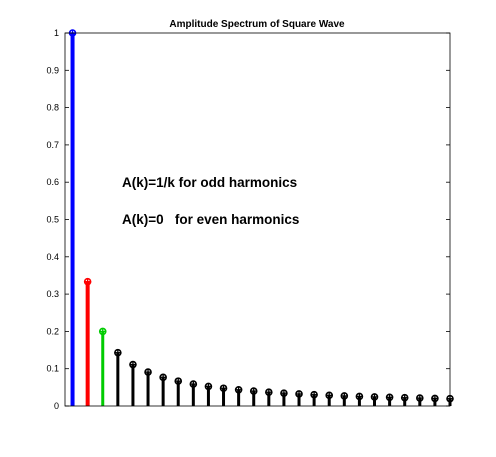  What do you see at coordinates (209, 182) in the screenshot?
I see `annotation-odd-harmonics: A(k)=1/k for odd harmonics` at bounding box center [209, 182].